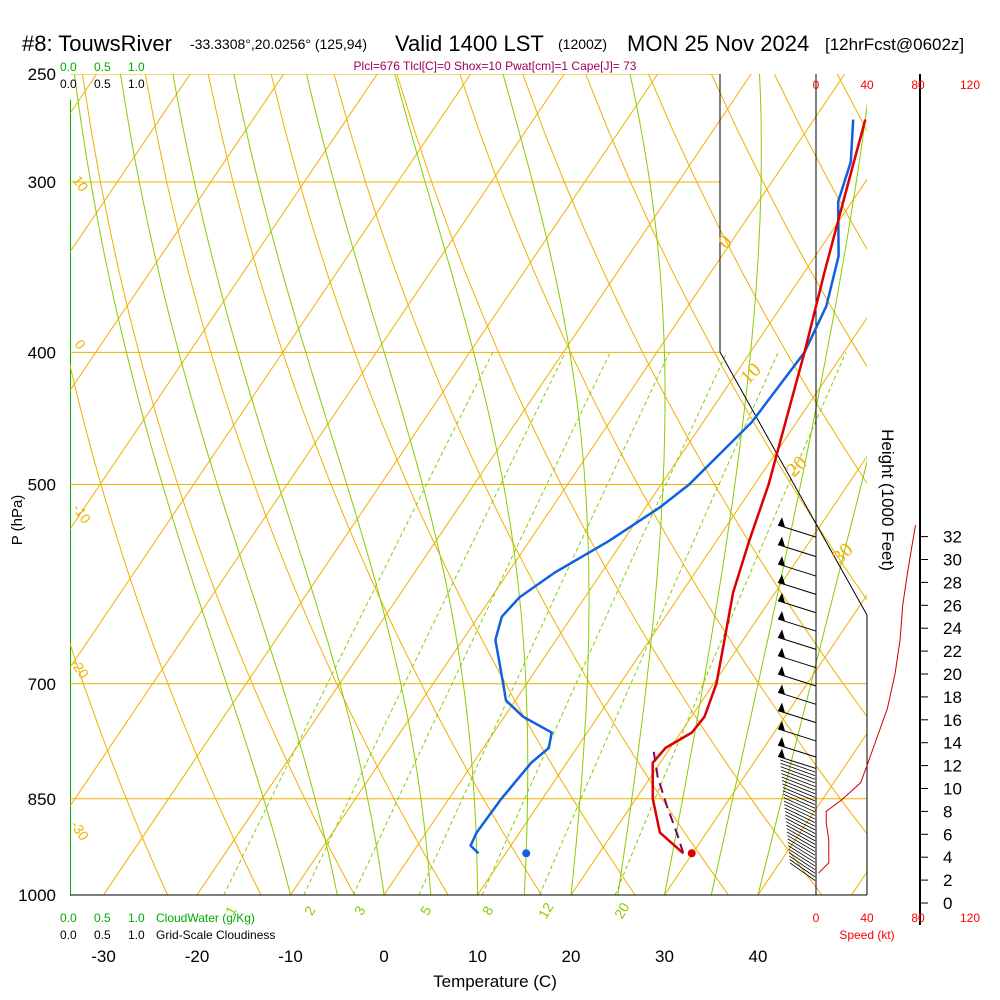 The width and height of the screenshot is (1000, 1000). What do you see at coordinates (82, 514) in the screenshot?
I see `isotherm-label-left-m10: -10` at bounding box center [82, 514].